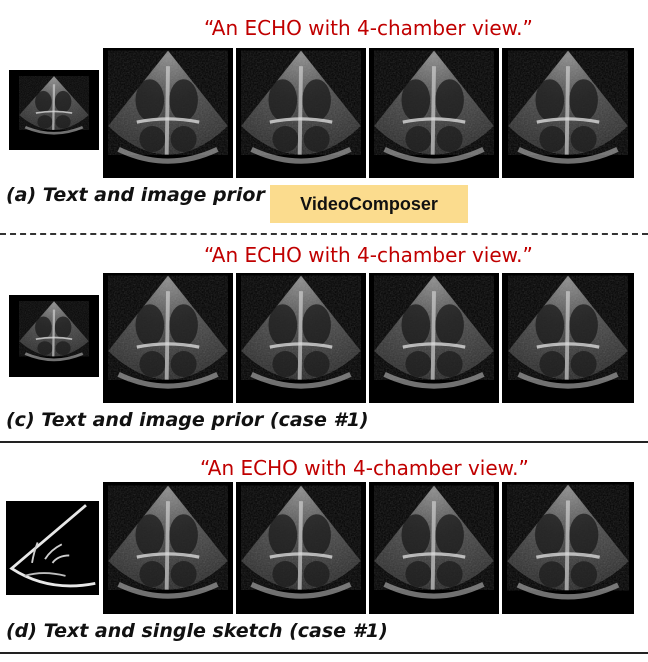  I want to click on prompt-text-a: “An ECHO with 4-chamber view.”, so click(368, 28).